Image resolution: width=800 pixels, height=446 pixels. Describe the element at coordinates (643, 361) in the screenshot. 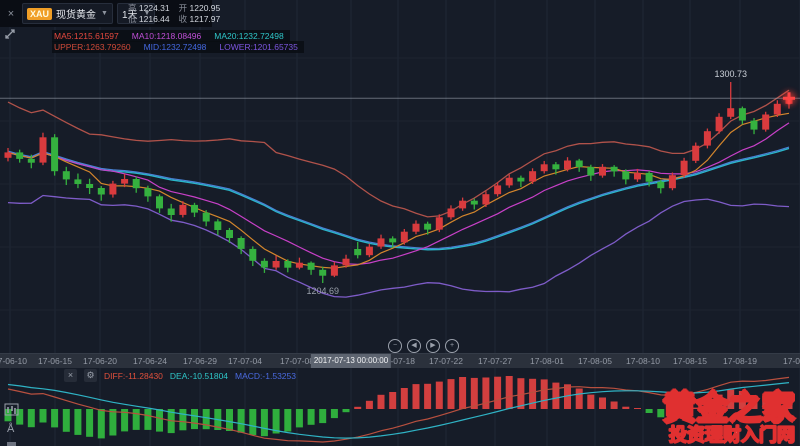

I see `axis-tick: 17-08-10` at that location.